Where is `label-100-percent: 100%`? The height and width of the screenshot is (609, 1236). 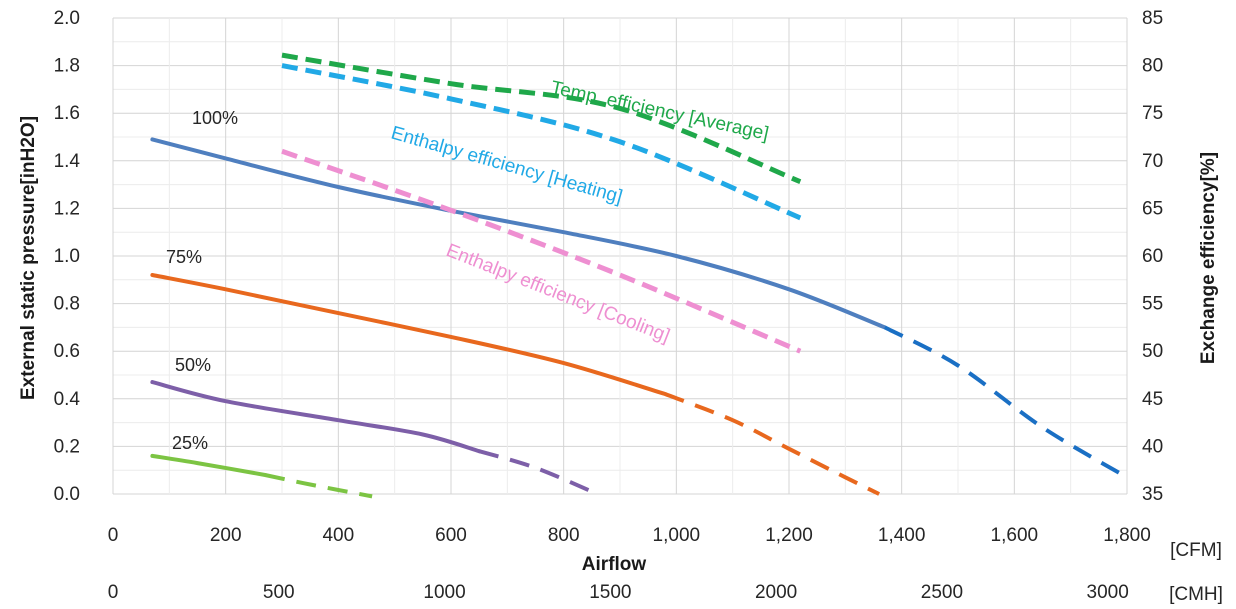
label-100-percent: 100% is located at coordinates (215, 118).